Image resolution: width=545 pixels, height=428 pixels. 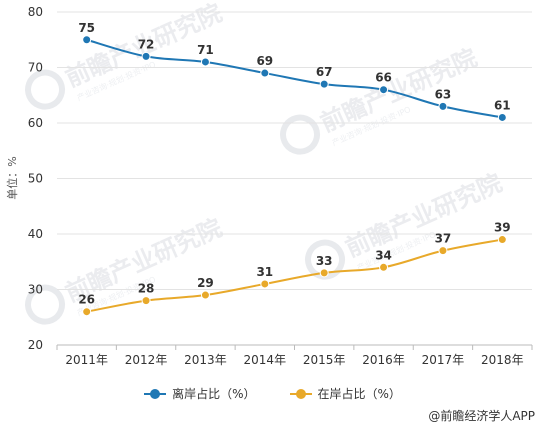 I want to click on legend-marker-onshore, so click(x=300, y=393).